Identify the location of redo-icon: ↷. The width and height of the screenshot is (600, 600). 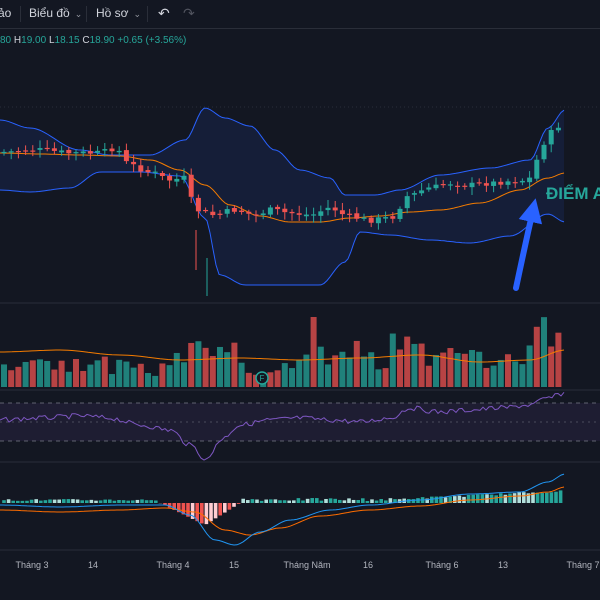
(189, 13).